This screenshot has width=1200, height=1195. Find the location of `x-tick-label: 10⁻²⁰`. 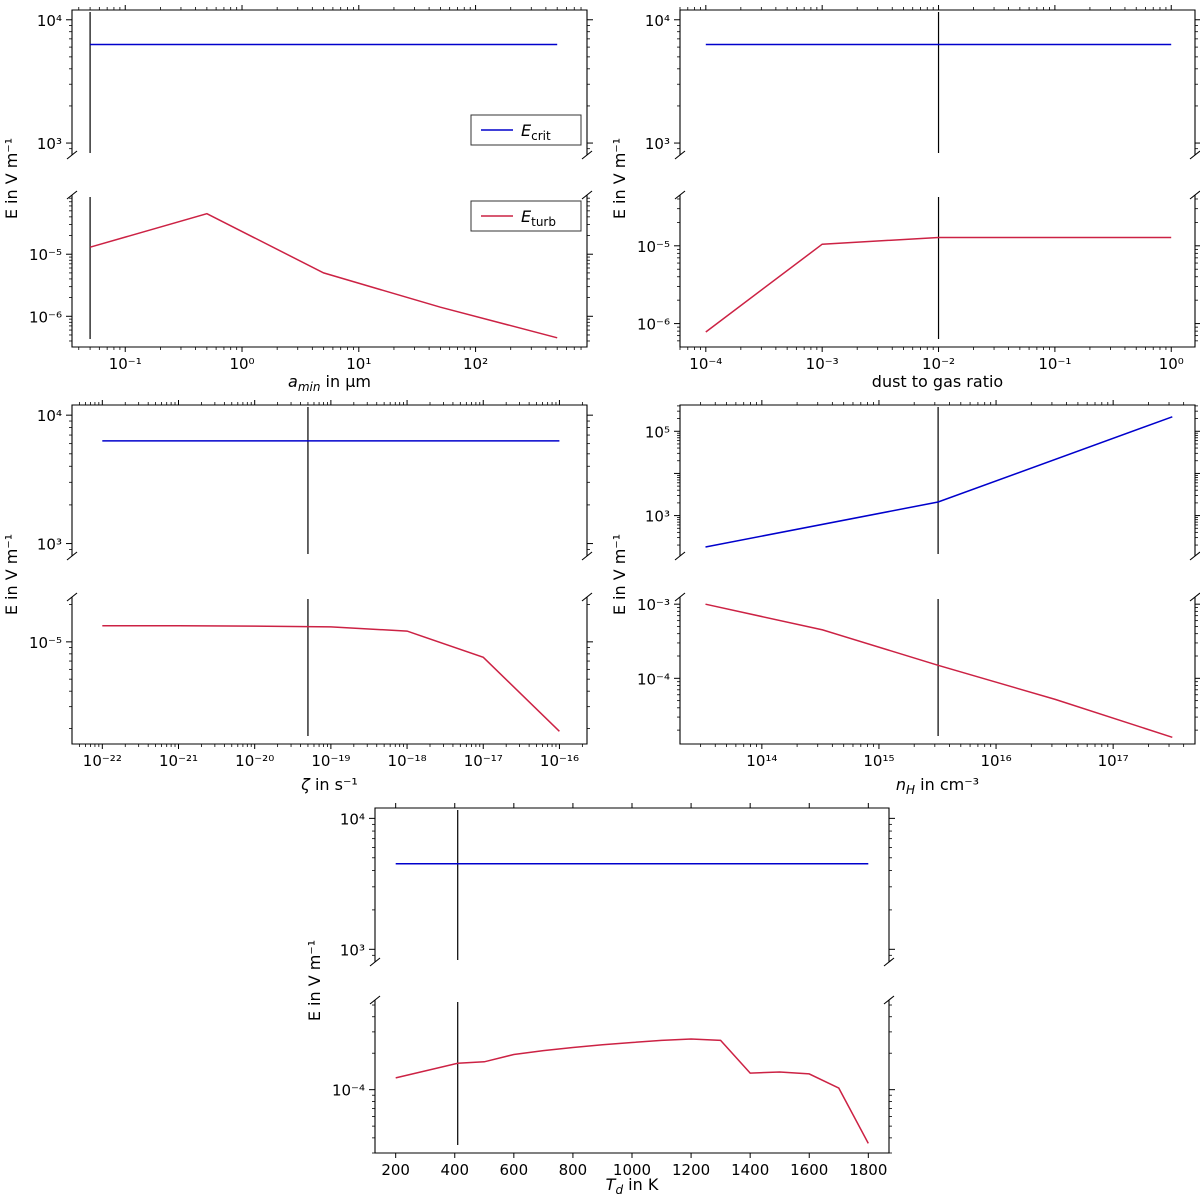

x-tick-label: 10⁻²⁰ is located at coordinates (254, 761).